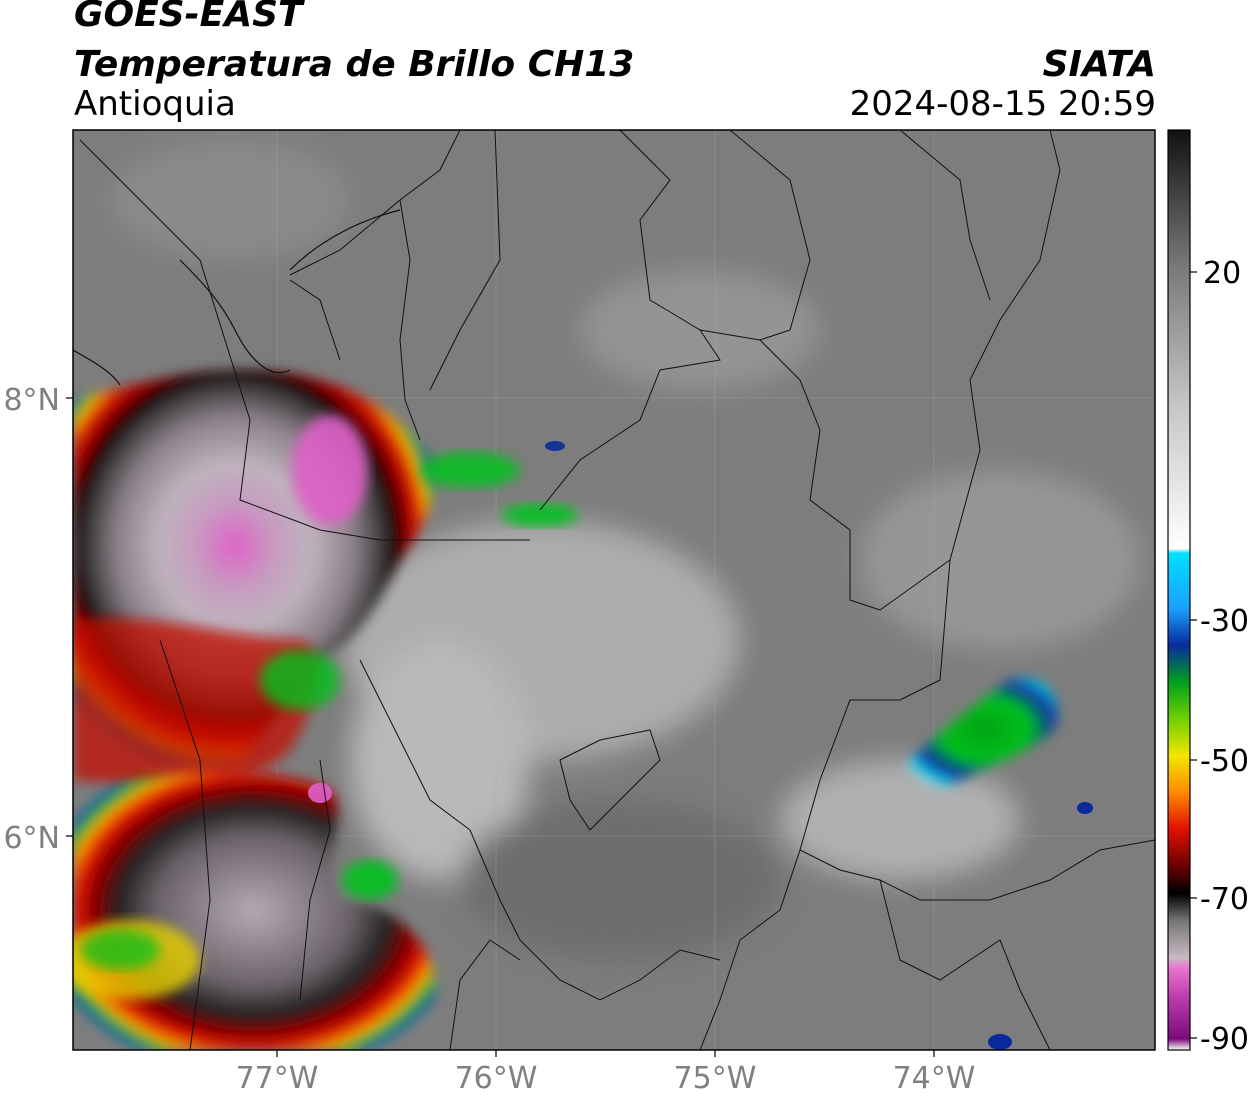 The height and width of the screenshot is (1099, 1252). Describe the element at coordinates (994, 864) in the screenshot. I see `storm-east-cell` at that location.